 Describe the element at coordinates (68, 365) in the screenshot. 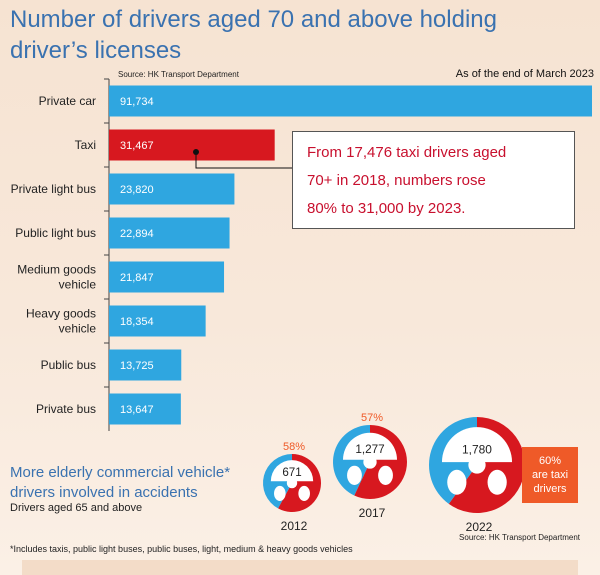

I see `category-label: Public bus` at that location.